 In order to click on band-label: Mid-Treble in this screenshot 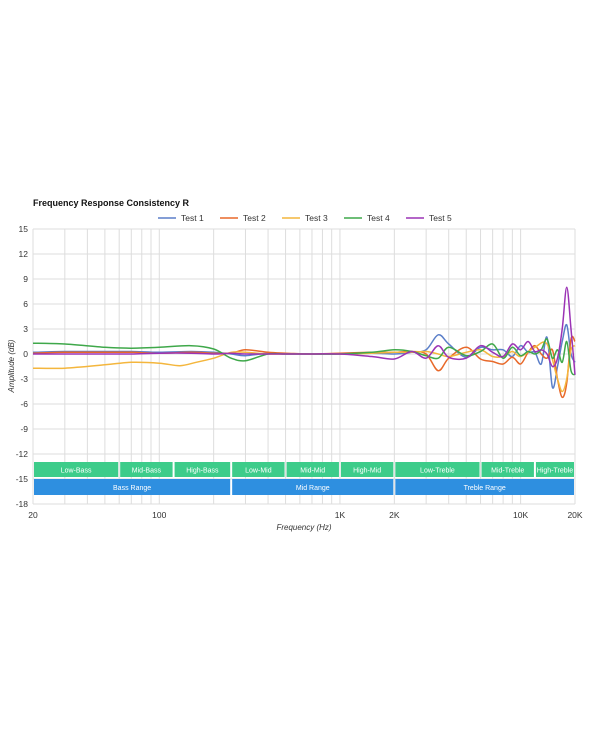, I will do `click(507, 471)`.